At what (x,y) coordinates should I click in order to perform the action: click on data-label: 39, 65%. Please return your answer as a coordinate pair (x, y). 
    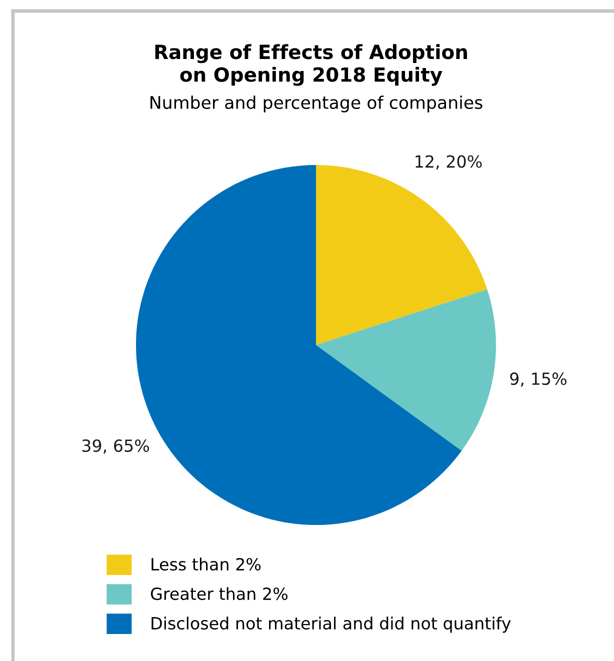
    Looking at the image, I should click on (116, 446).